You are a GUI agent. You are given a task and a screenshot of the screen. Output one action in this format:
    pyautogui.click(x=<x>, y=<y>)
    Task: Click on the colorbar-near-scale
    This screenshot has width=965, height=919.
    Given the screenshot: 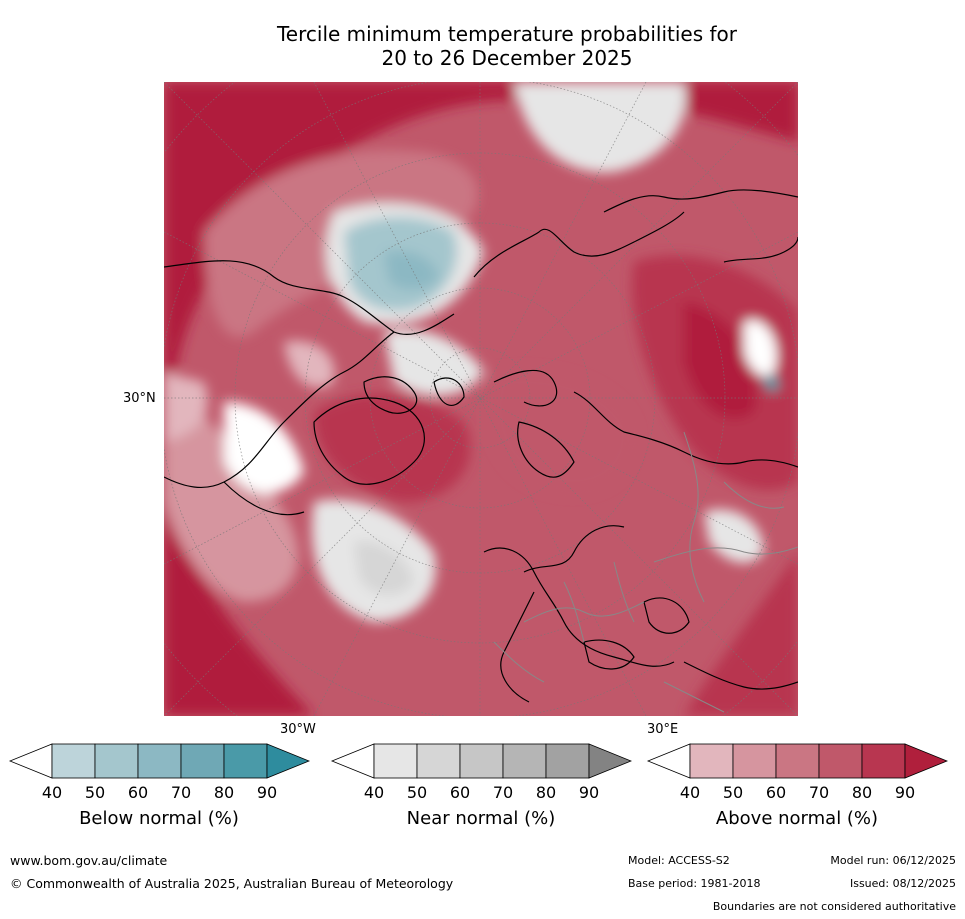 What is the action you would take?
    pyautogui.click(x=481, y=761)
    